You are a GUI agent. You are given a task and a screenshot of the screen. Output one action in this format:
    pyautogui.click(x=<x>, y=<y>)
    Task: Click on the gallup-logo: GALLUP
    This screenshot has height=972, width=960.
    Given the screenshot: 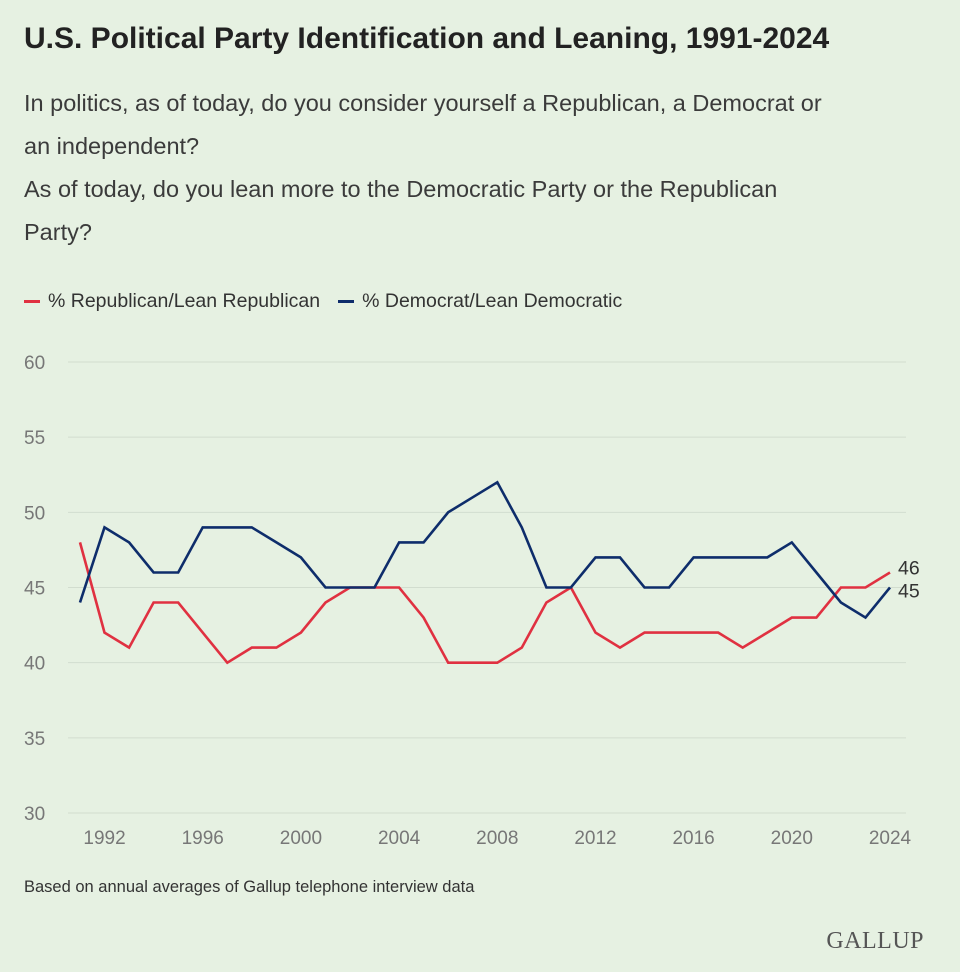 What is the action you would take?
    pyautogui.click(x=875, y=941)
    